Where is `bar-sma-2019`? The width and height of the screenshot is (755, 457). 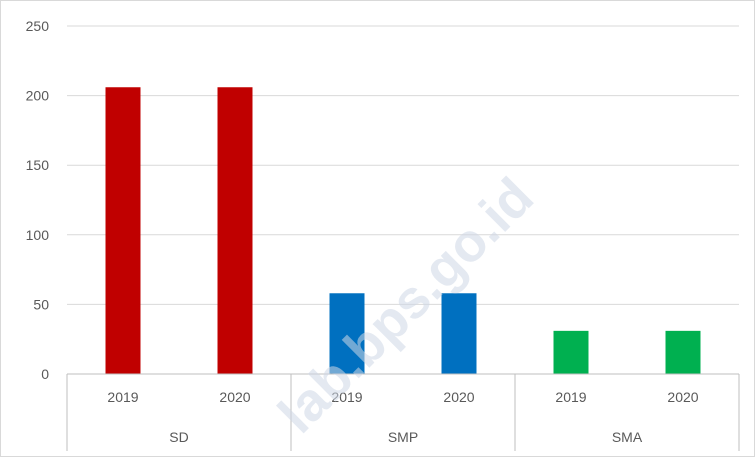 bar-sma-2019 is located at coordinates (571, 352).